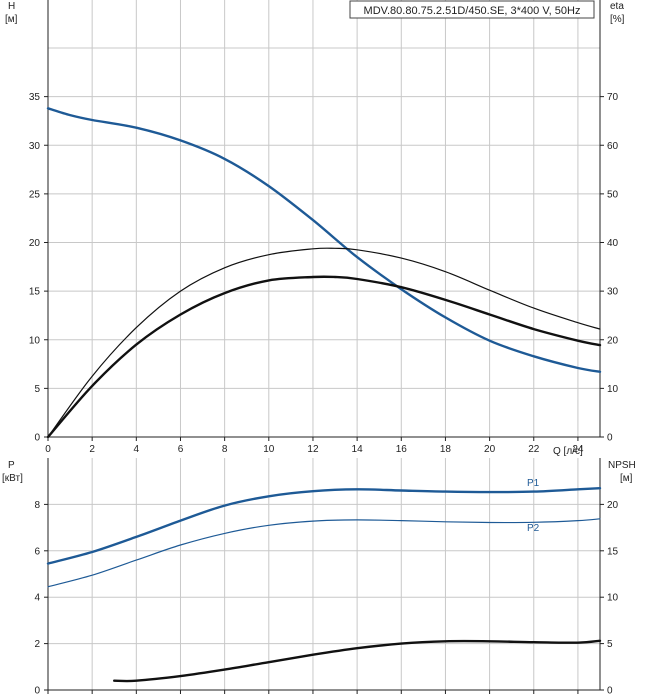 The height and width of the screenshot is (700, 658). I want to click on bottom-left-axis-label: P, so click(11, 465).